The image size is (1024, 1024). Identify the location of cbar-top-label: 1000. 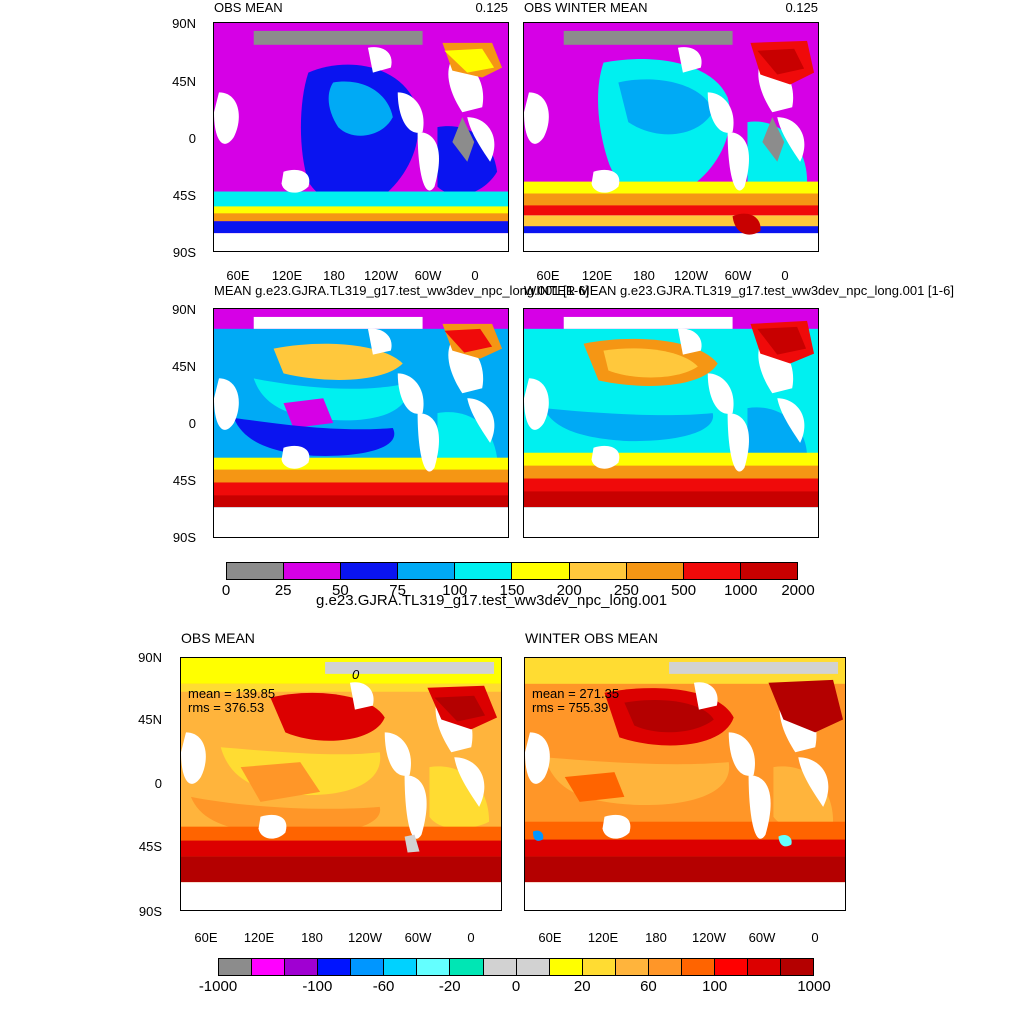
(741, 590).